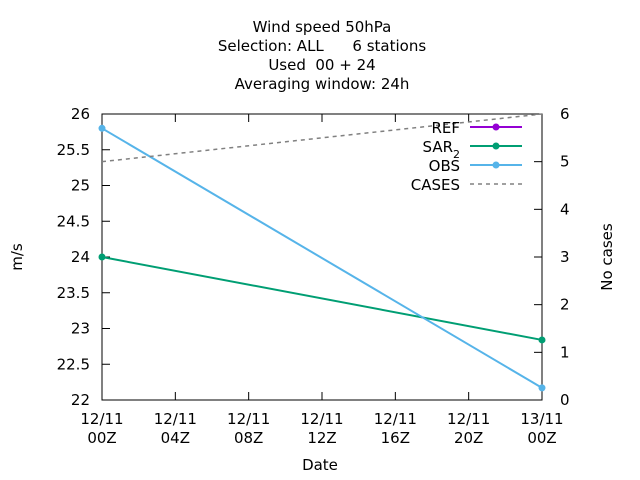 The image size is (640, 480). Describe the element at coordinates (73, 150) in the screenshot. I see `y-tick-label: 25.5` at that location.